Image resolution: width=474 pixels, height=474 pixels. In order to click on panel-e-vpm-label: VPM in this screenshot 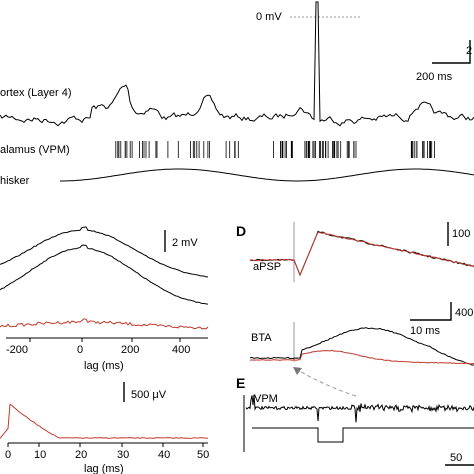, I will do `click(266, 399)`.